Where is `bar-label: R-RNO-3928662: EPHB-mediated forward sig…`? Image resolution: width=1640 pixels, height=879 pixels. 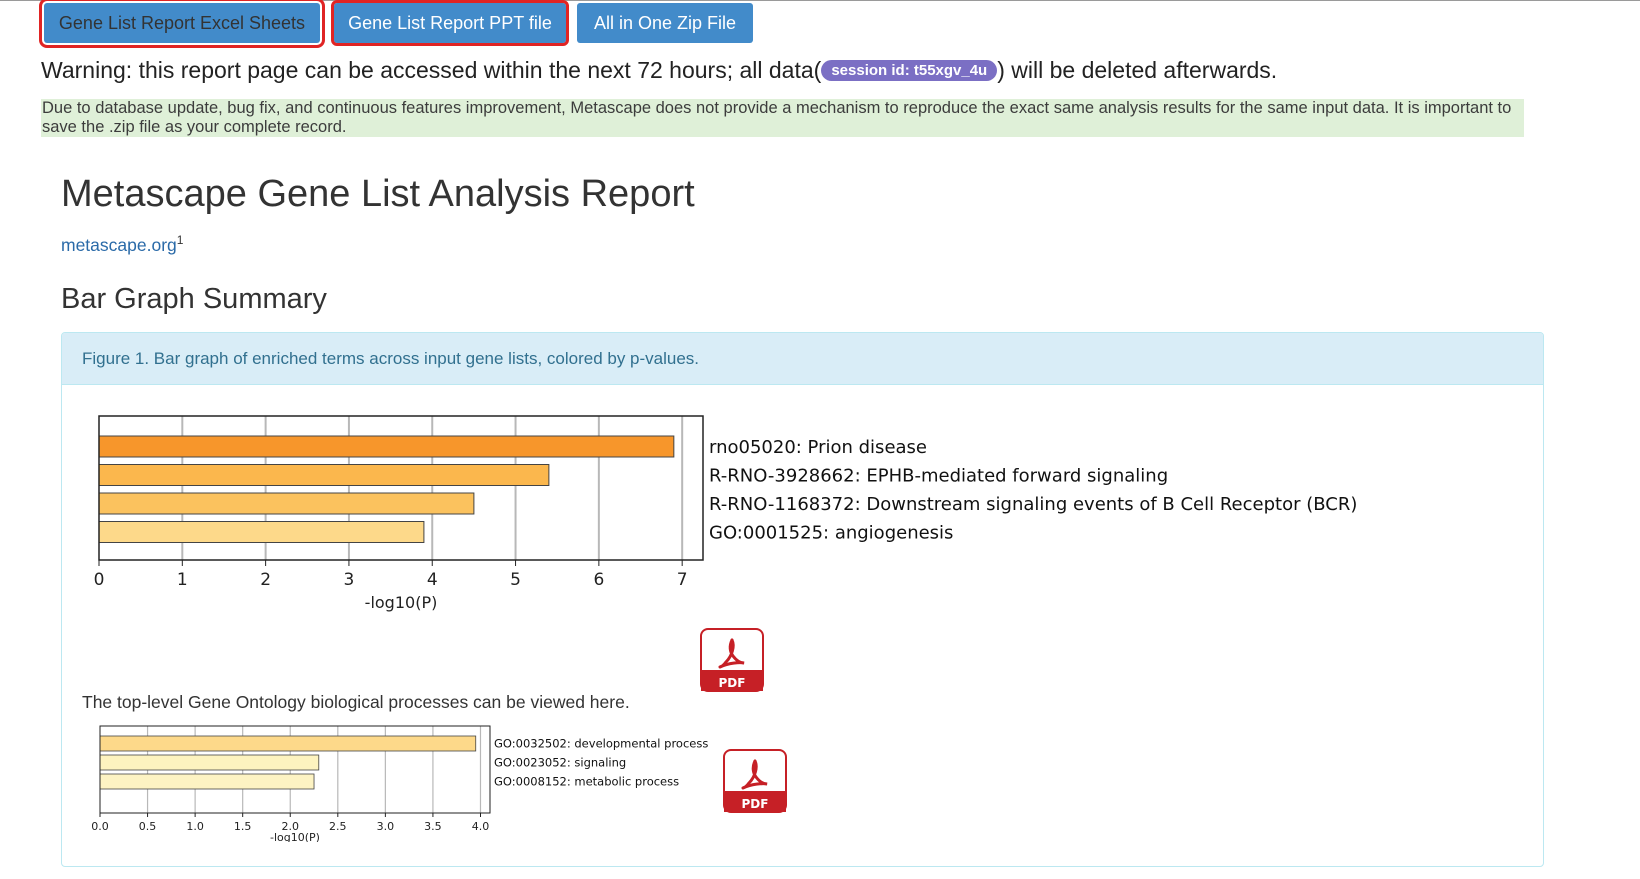
bar-label: R-RNO-3928662: EPHB-mediated forward sig… is located at coordinates (938, 475).